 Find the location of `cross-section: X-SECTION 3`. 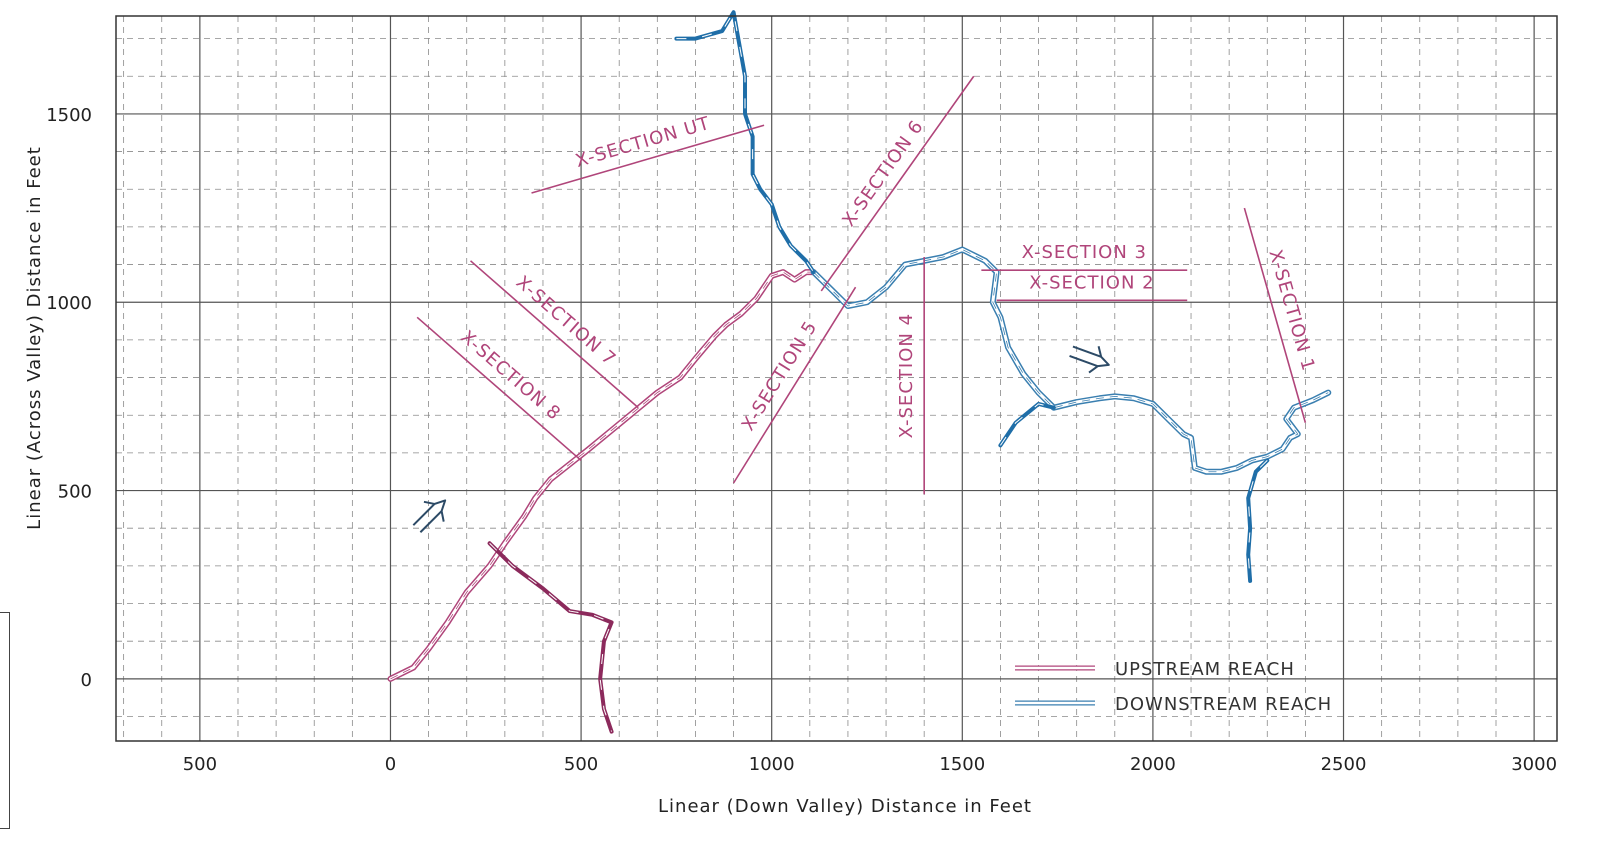

cross-section: X-SECTION 3 is located at coordinates (1084, 257).